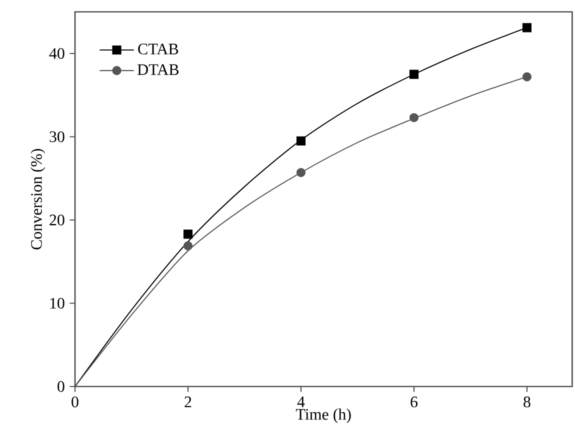 Image resolution: width=575 pixels, height=438 pixels. I want to click on legend-label: CTAB, so click(158, 49).